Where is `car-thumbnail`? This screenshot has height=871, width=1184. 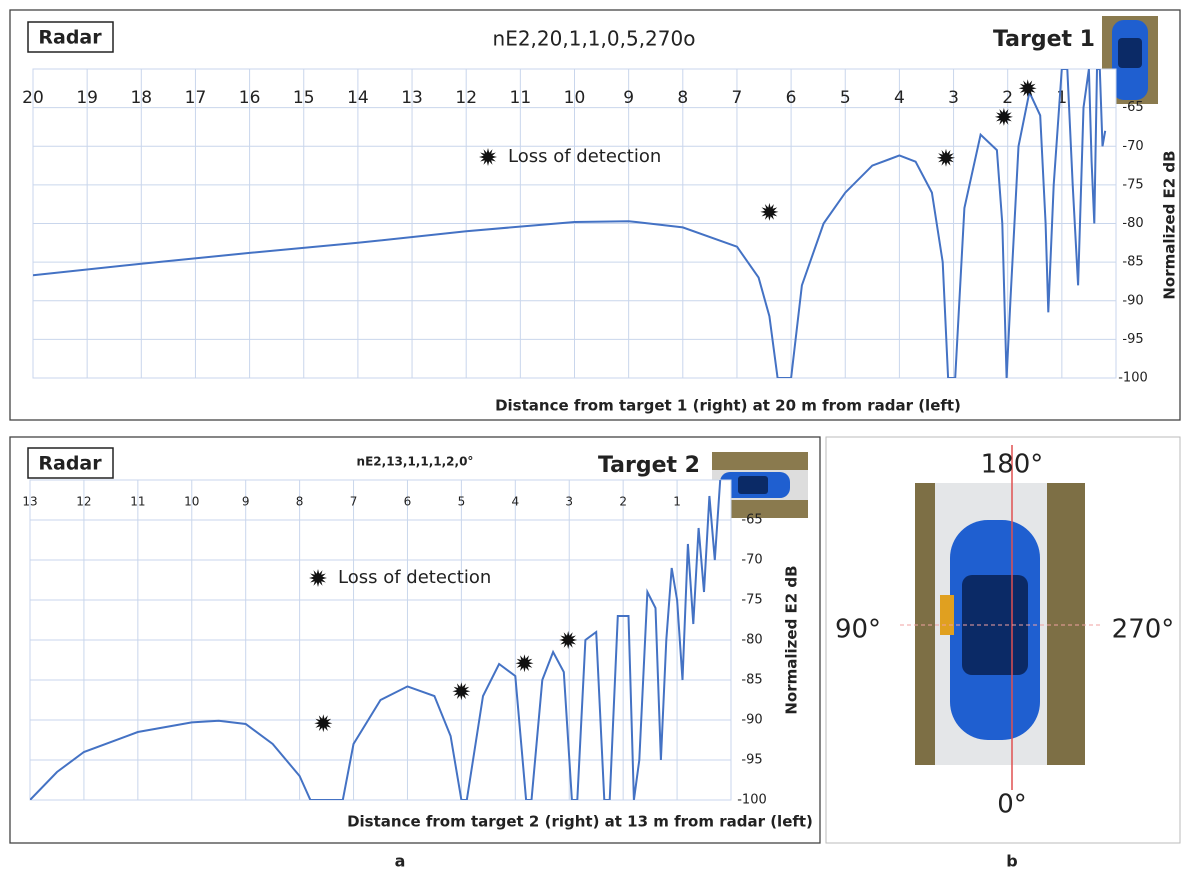
car-thumbnail is located at coordinates (1130, 60).